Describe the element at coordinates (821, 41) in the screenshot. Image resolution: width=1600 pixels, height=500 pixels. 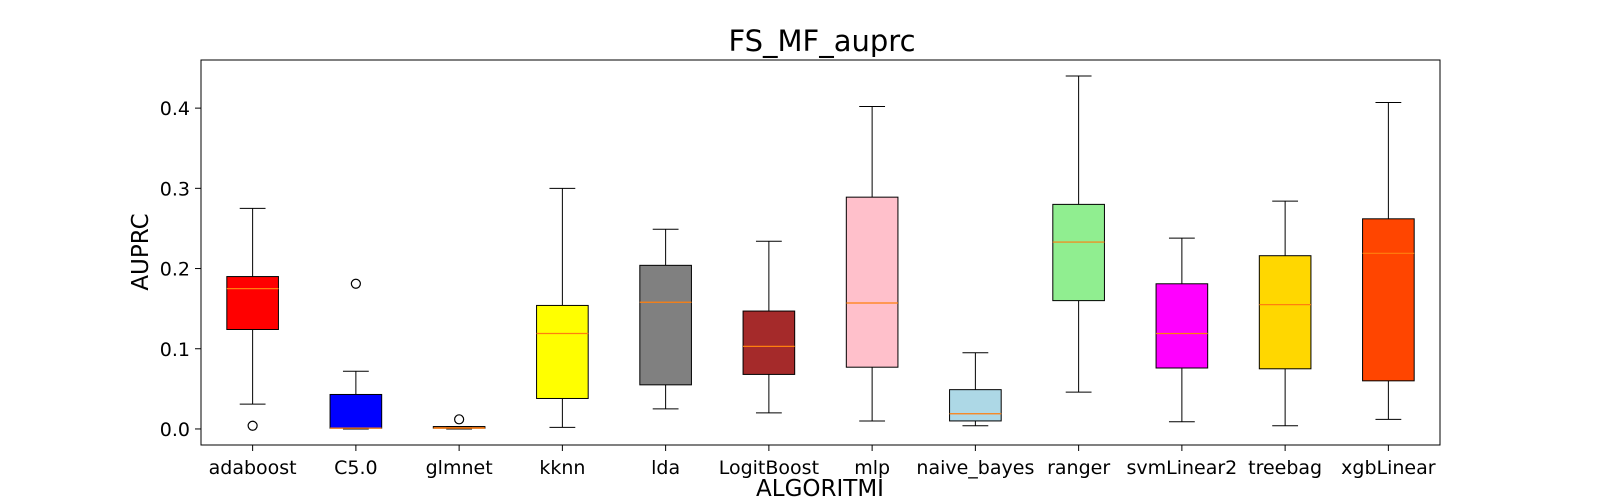
I see `chart-title: FS_MF_auprc` at that location.